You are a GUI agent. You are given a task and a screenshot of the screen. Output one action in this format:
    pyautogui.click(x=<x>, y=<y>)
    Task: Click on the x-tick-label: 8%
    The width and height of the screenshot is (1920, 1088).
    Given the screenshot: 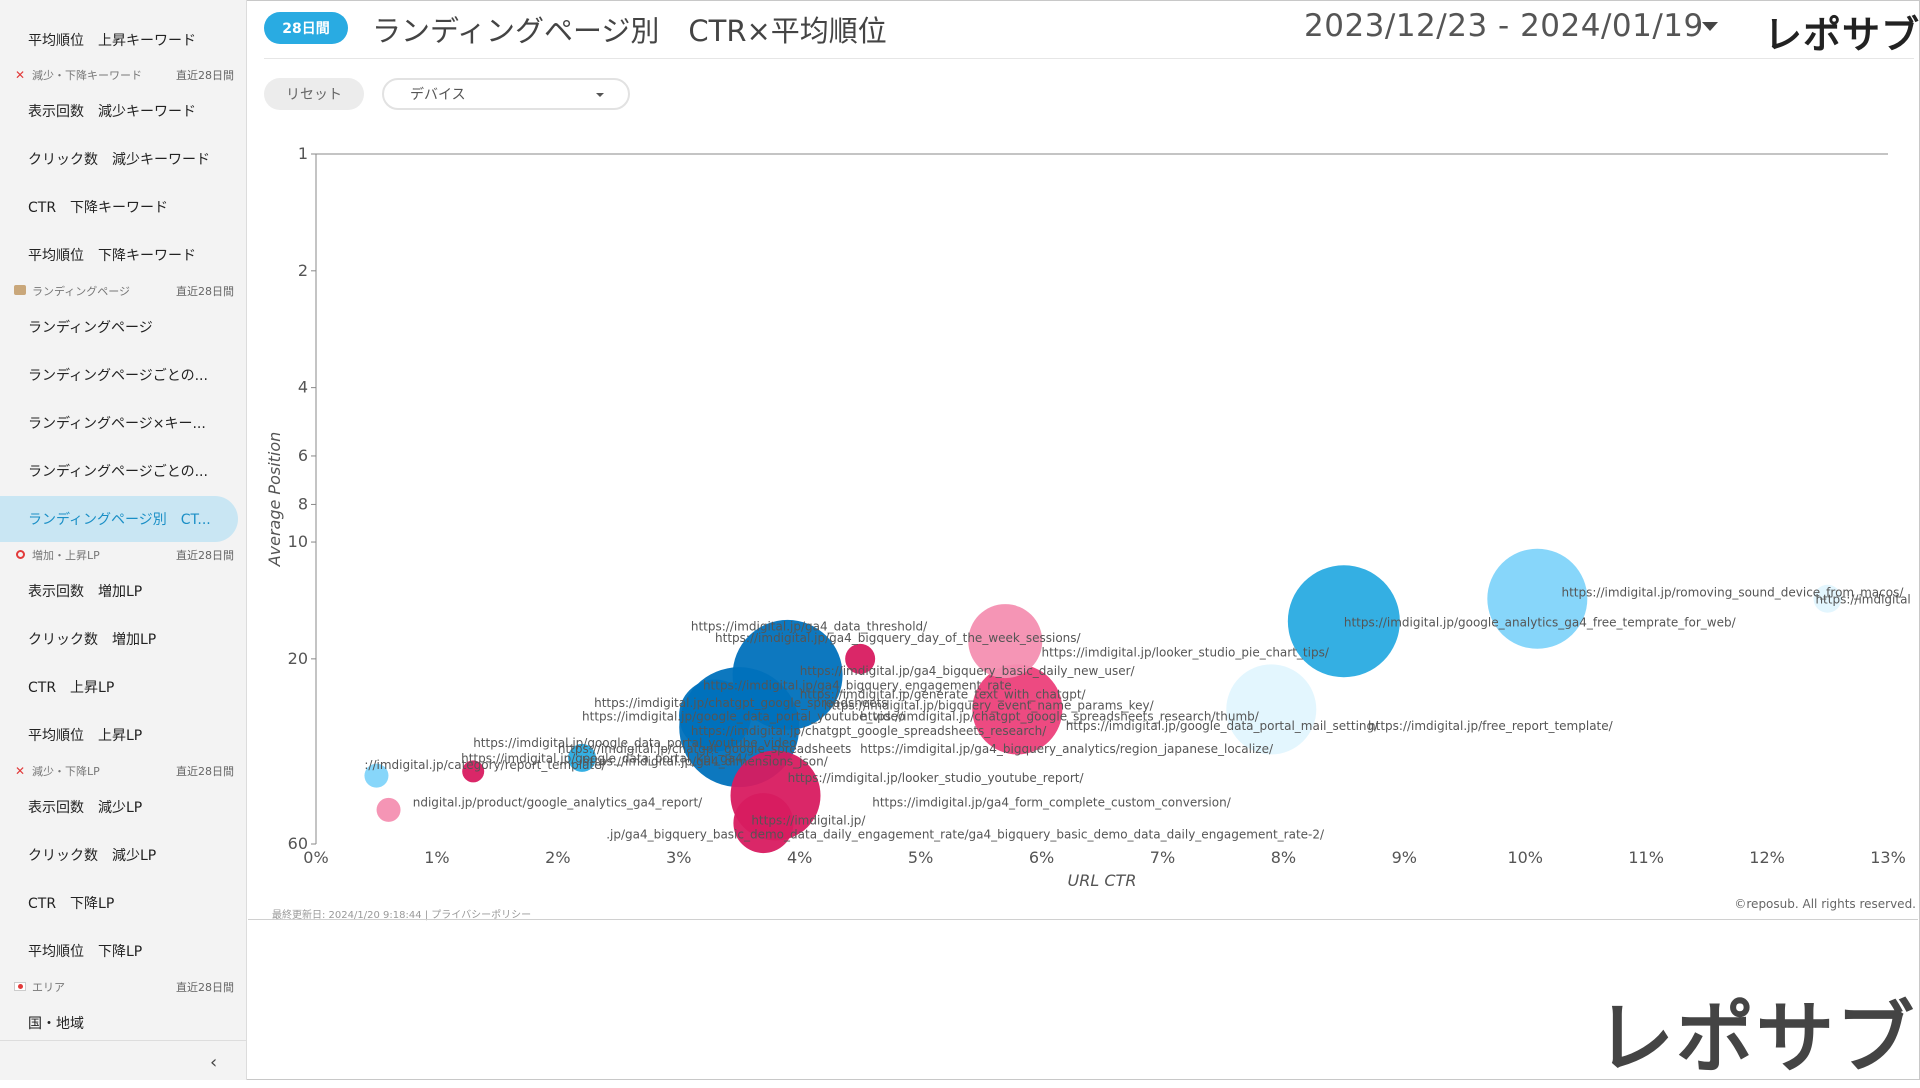 What is the action you would take?
    pyautogui.click(x=1283, y=857)
    